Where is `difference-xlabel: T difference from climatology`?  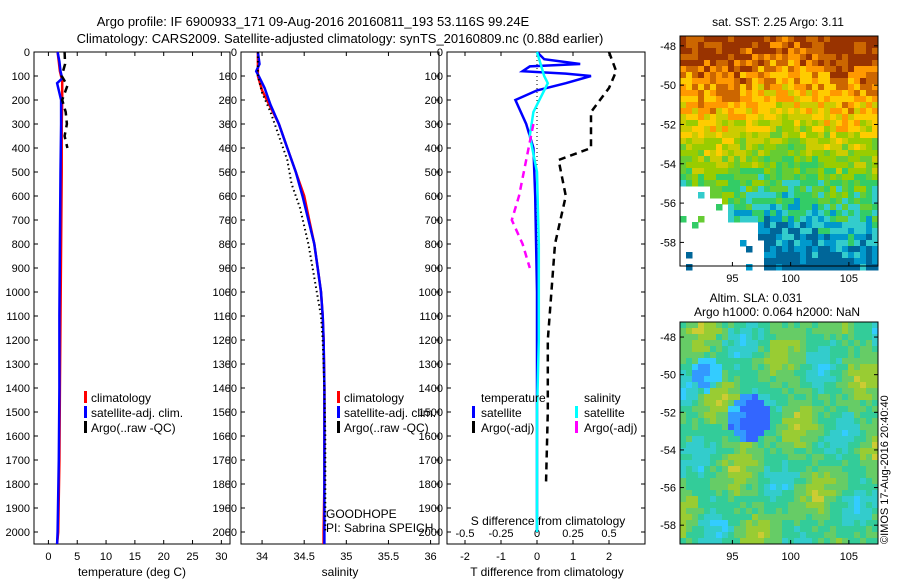
difference-xlabel: T difference from climatology is located at coordinates (547, 572).